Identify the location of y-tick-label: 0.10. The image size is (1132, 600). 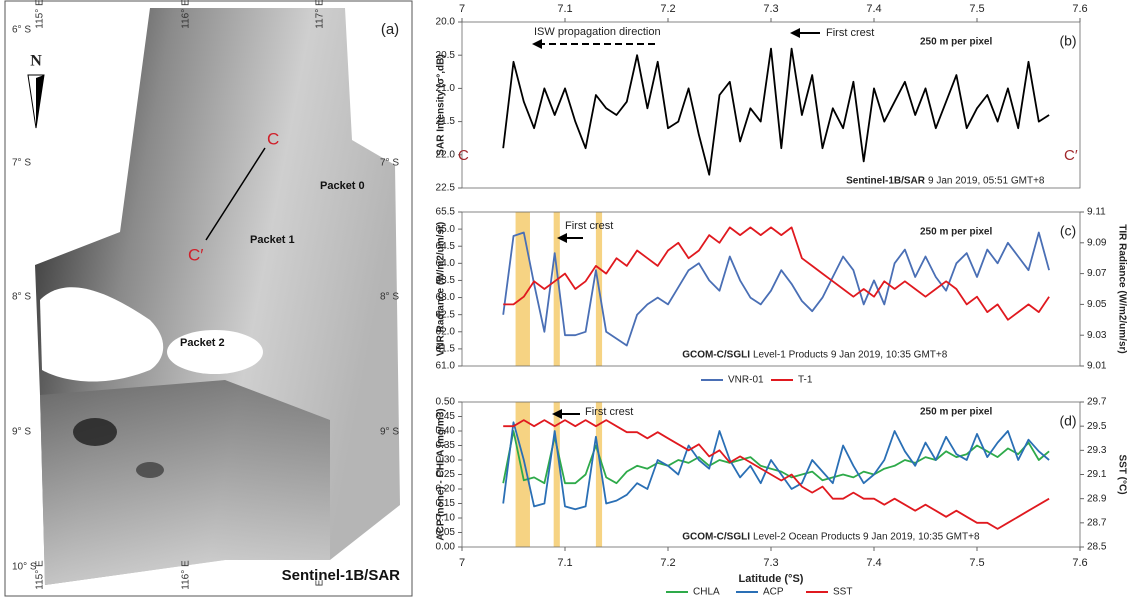
(446, 518).